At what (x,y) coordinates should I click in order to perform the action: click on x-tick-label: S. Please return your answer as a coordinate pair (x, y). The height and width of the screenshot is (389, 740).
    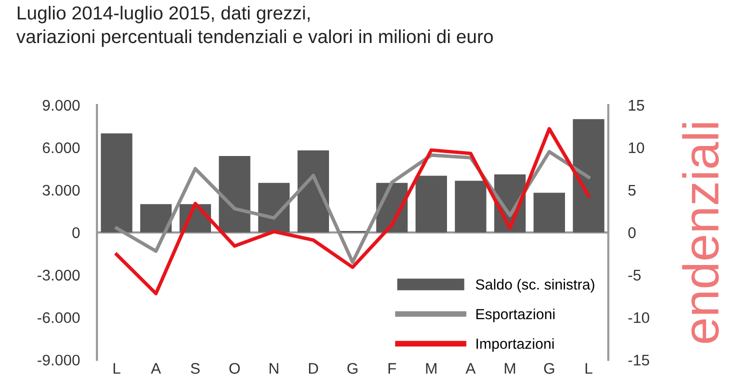
    Looking at the image, I should click on (195, 368).